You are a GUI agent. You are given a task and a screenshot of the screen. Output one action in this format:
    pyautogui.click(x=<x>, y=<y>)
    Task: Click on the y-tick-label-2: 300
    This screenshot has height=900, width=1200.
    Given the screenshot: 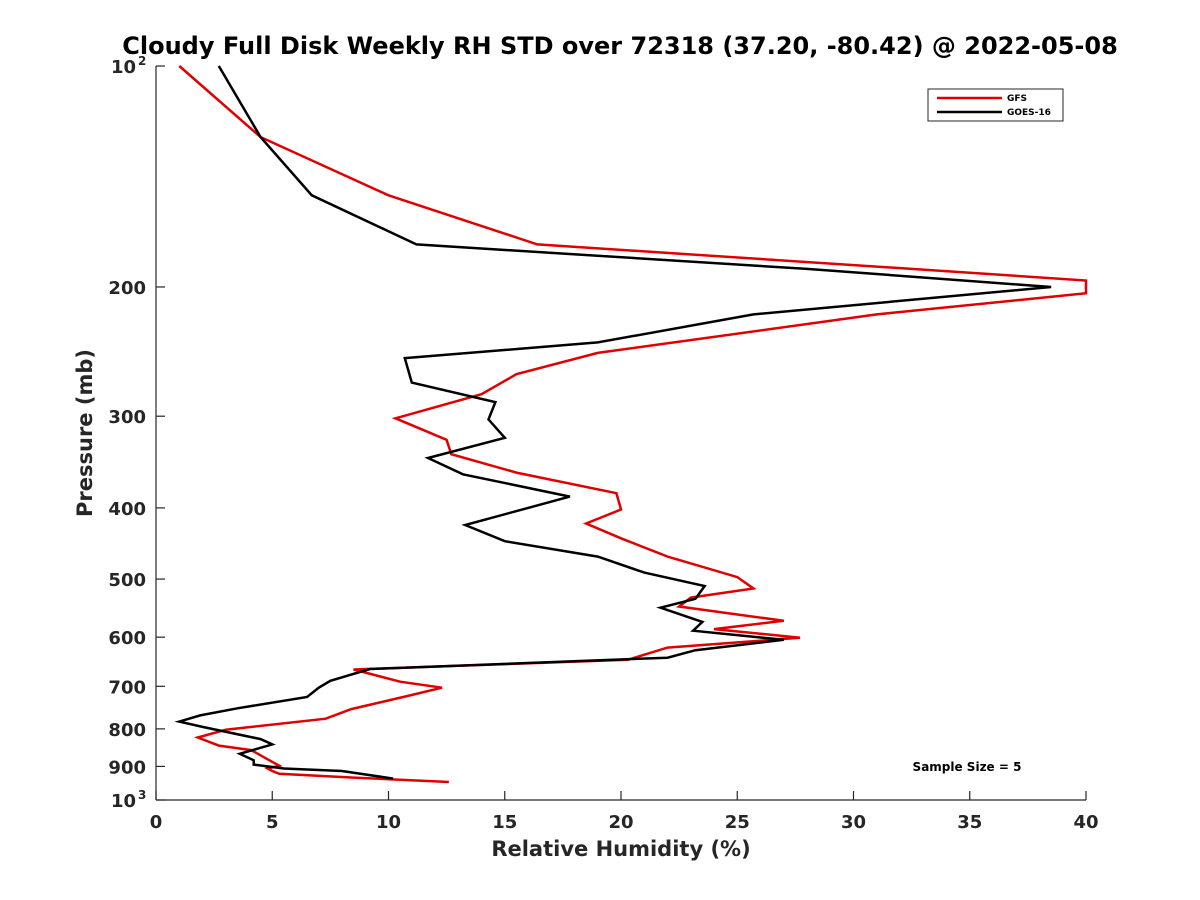 What is the action you would take?
    pyautogui.click(x=127, y=417)
    